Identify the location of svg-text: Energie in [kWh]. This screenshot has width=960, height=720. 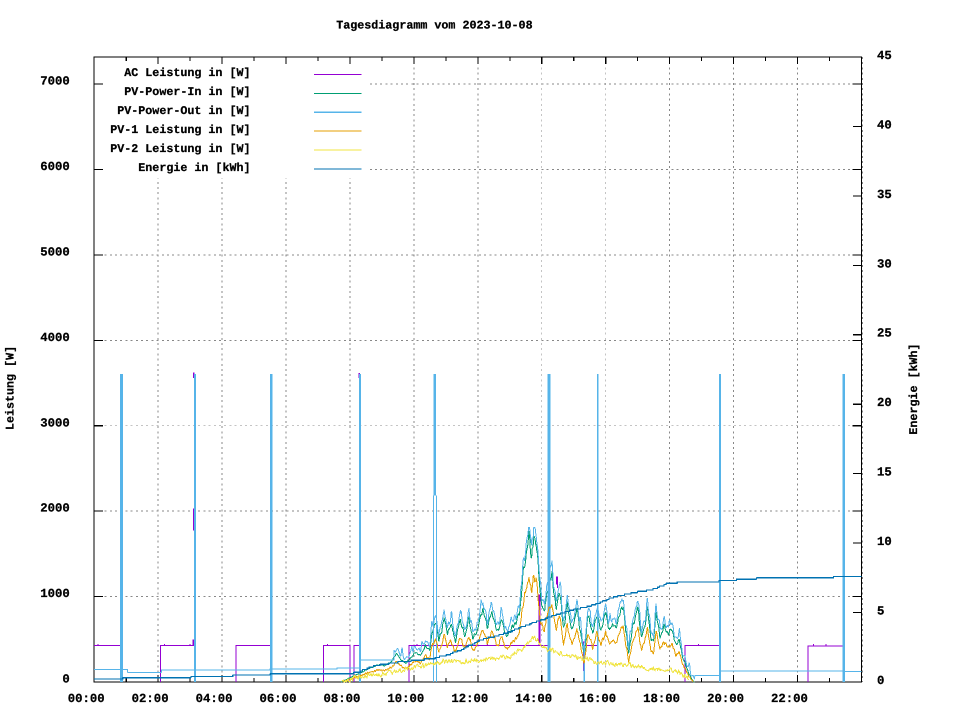
(194, 168).